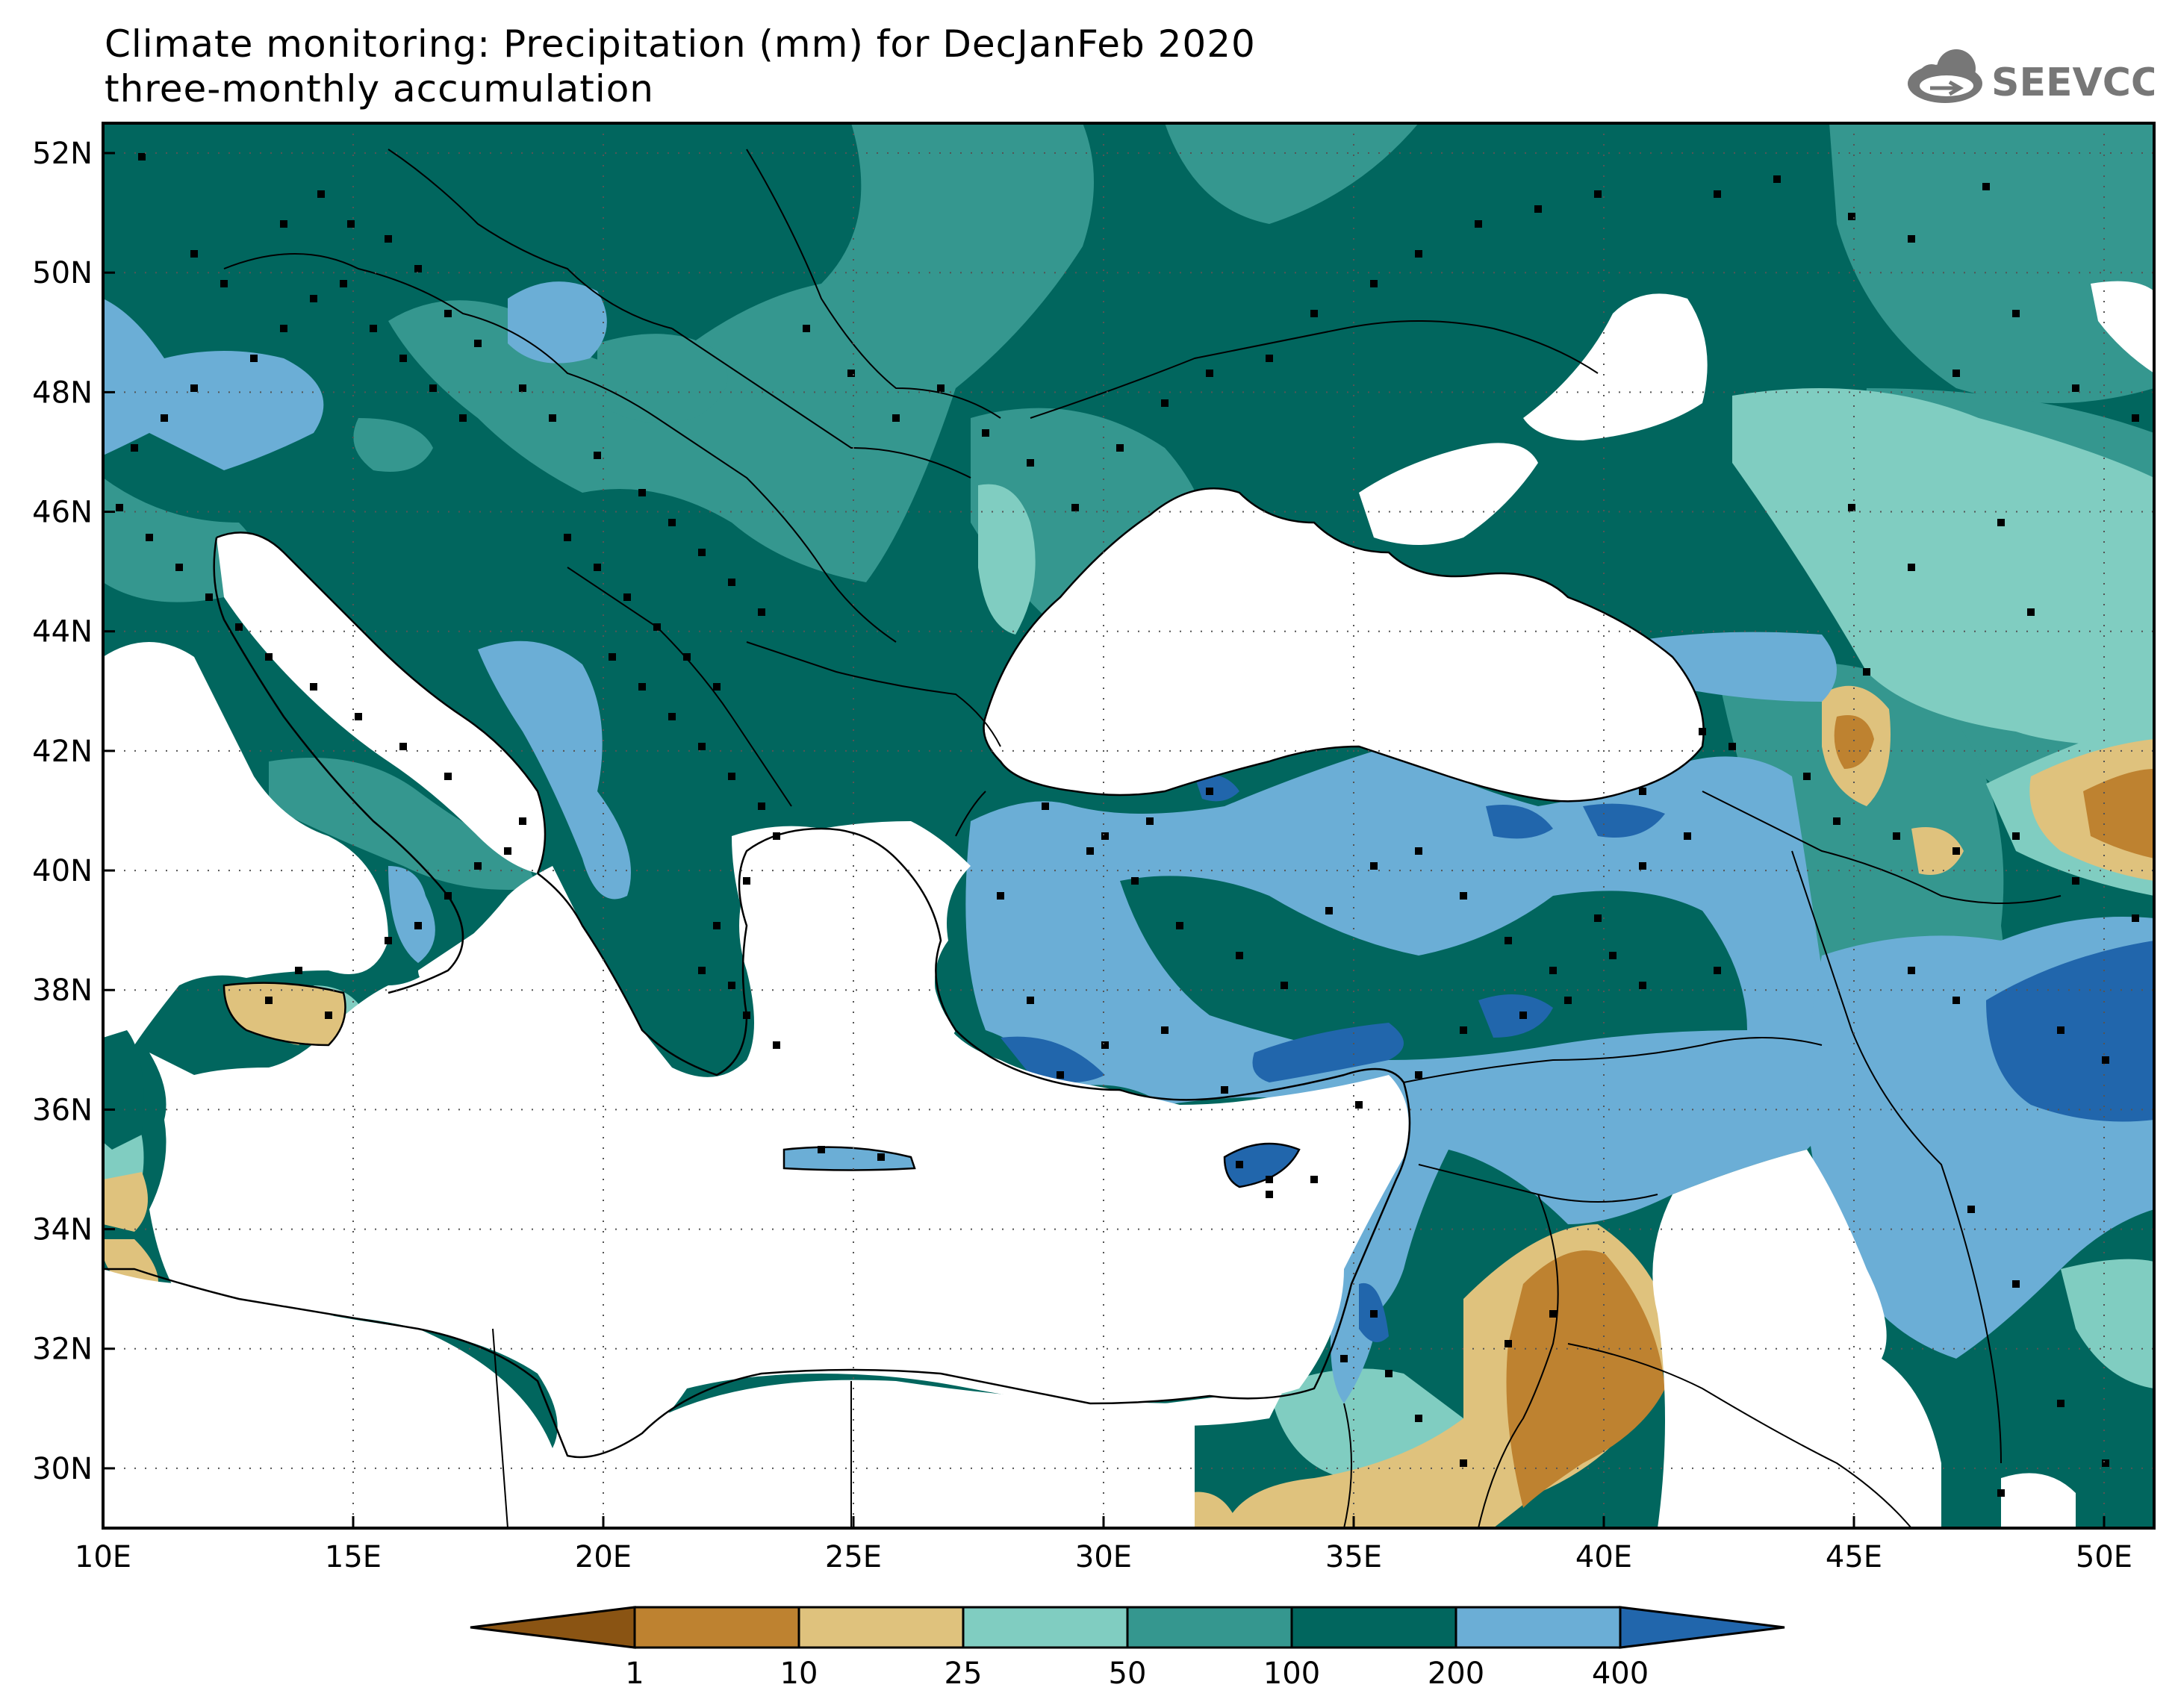 This screenshot has height=1708, width=2175. I want to click on x-tick-label: 10E, so click(103, 1557).